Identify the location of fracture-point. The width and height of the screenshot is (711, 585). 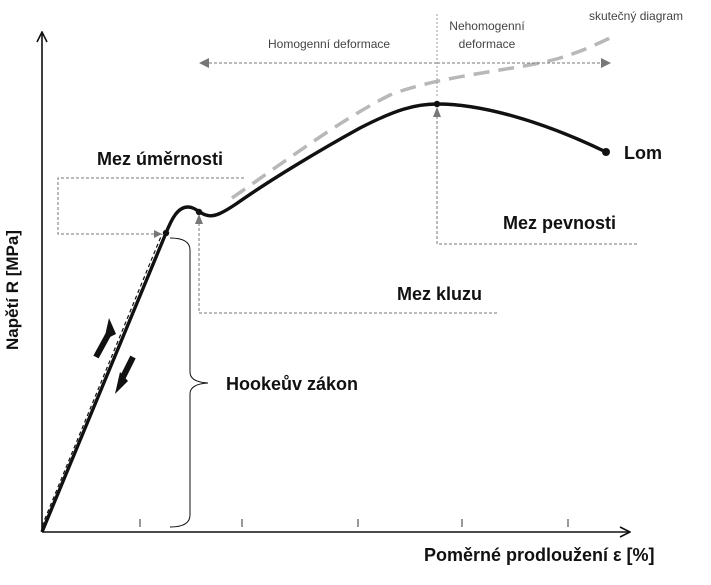
(606, 152).